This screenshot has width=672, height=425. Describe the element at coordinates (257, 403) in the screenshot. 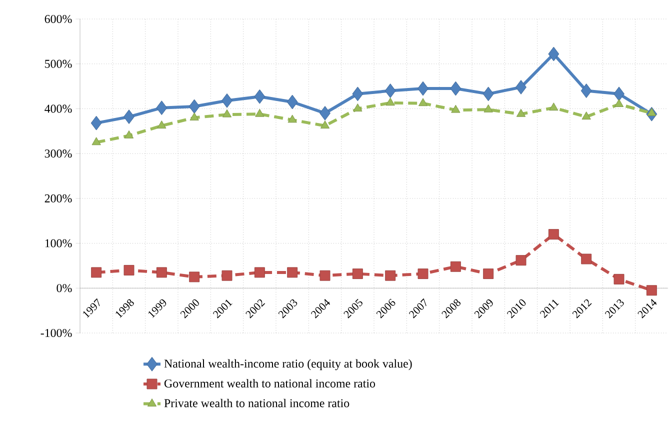

I see `legend-label: Private wealth to national income ratio` at that location.